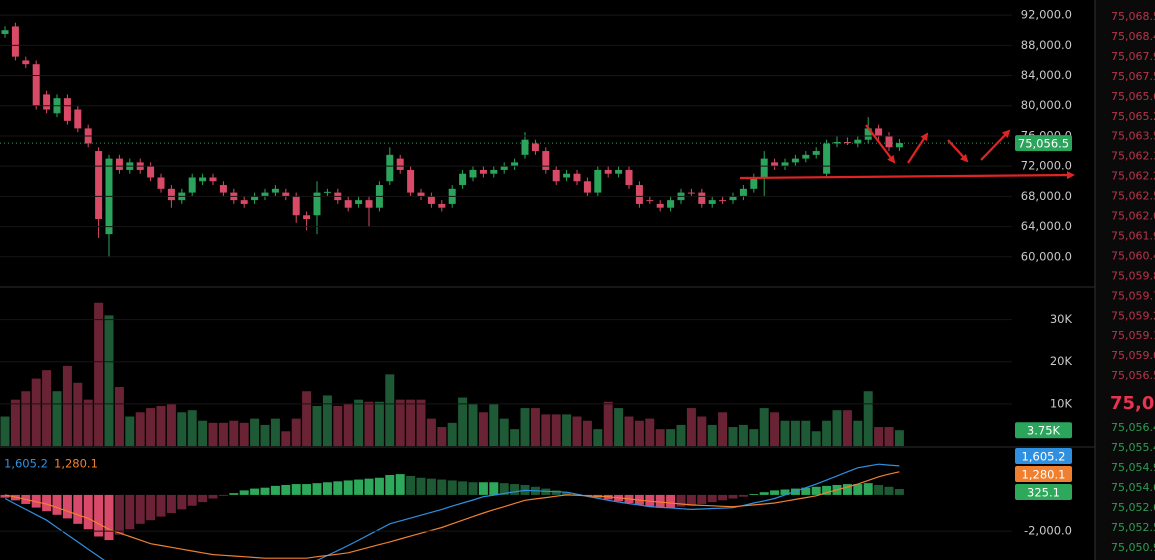 Image resolution: width=1155 pixels, height=560 pixels. Describe the element at coordinates (1061, 403) in the screenshot. I see `y-tick-label: 10K` at that location.